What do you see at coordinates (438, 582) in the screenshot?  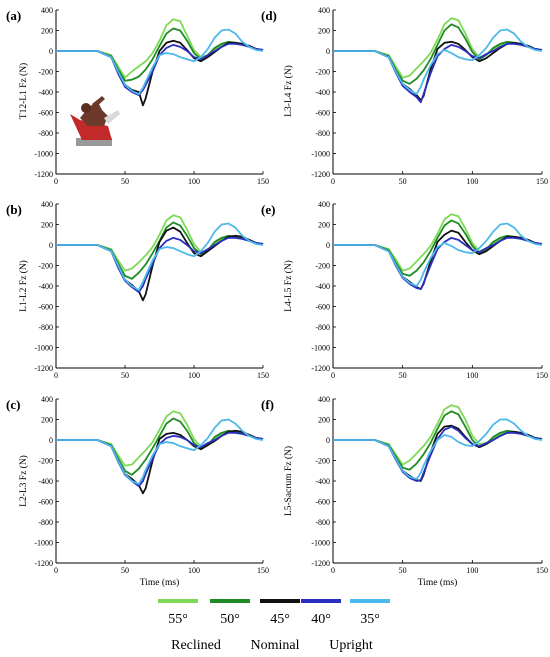 I see `x-axis-label: Time (ms)` at bounding box center [438, 582].